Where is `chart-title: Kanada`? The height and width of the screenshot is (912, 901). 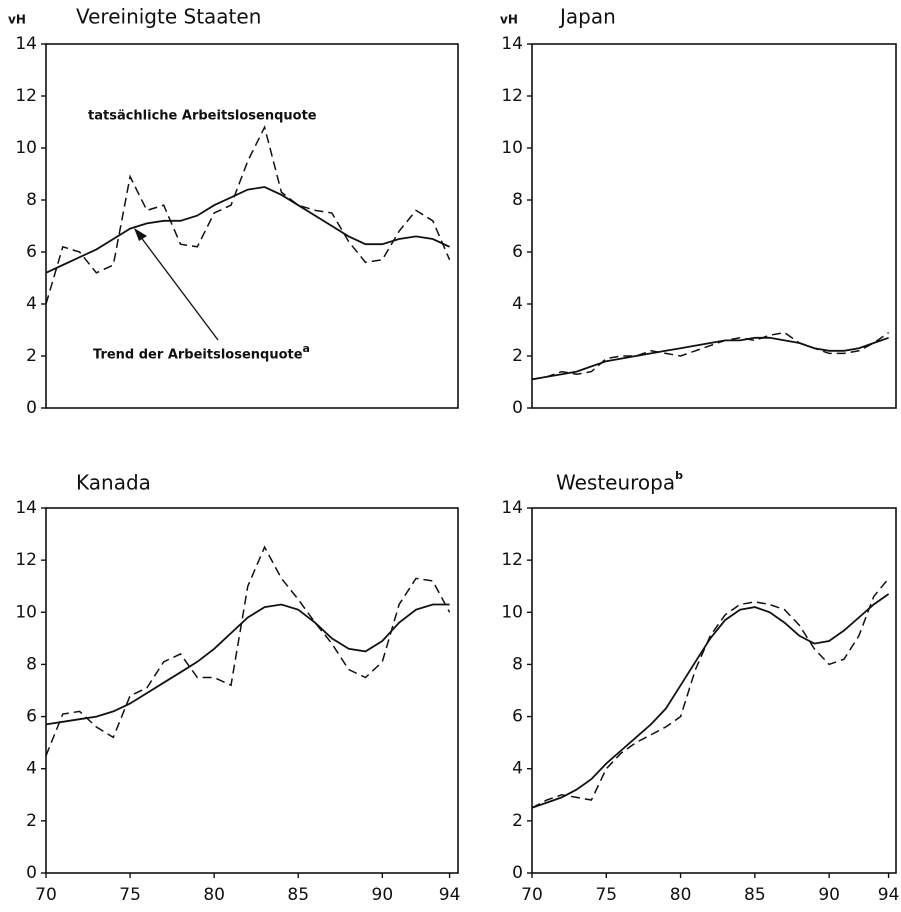
chart-title: Kanada is located at coordinates (113, 483).